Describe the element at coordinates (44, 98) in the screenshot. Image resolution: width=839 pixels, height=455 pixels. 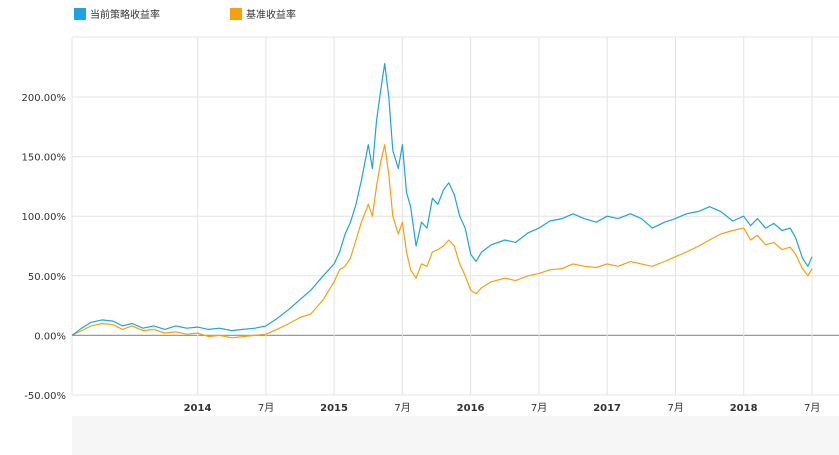
I see `y-tick-label: 200.00%` at that location.